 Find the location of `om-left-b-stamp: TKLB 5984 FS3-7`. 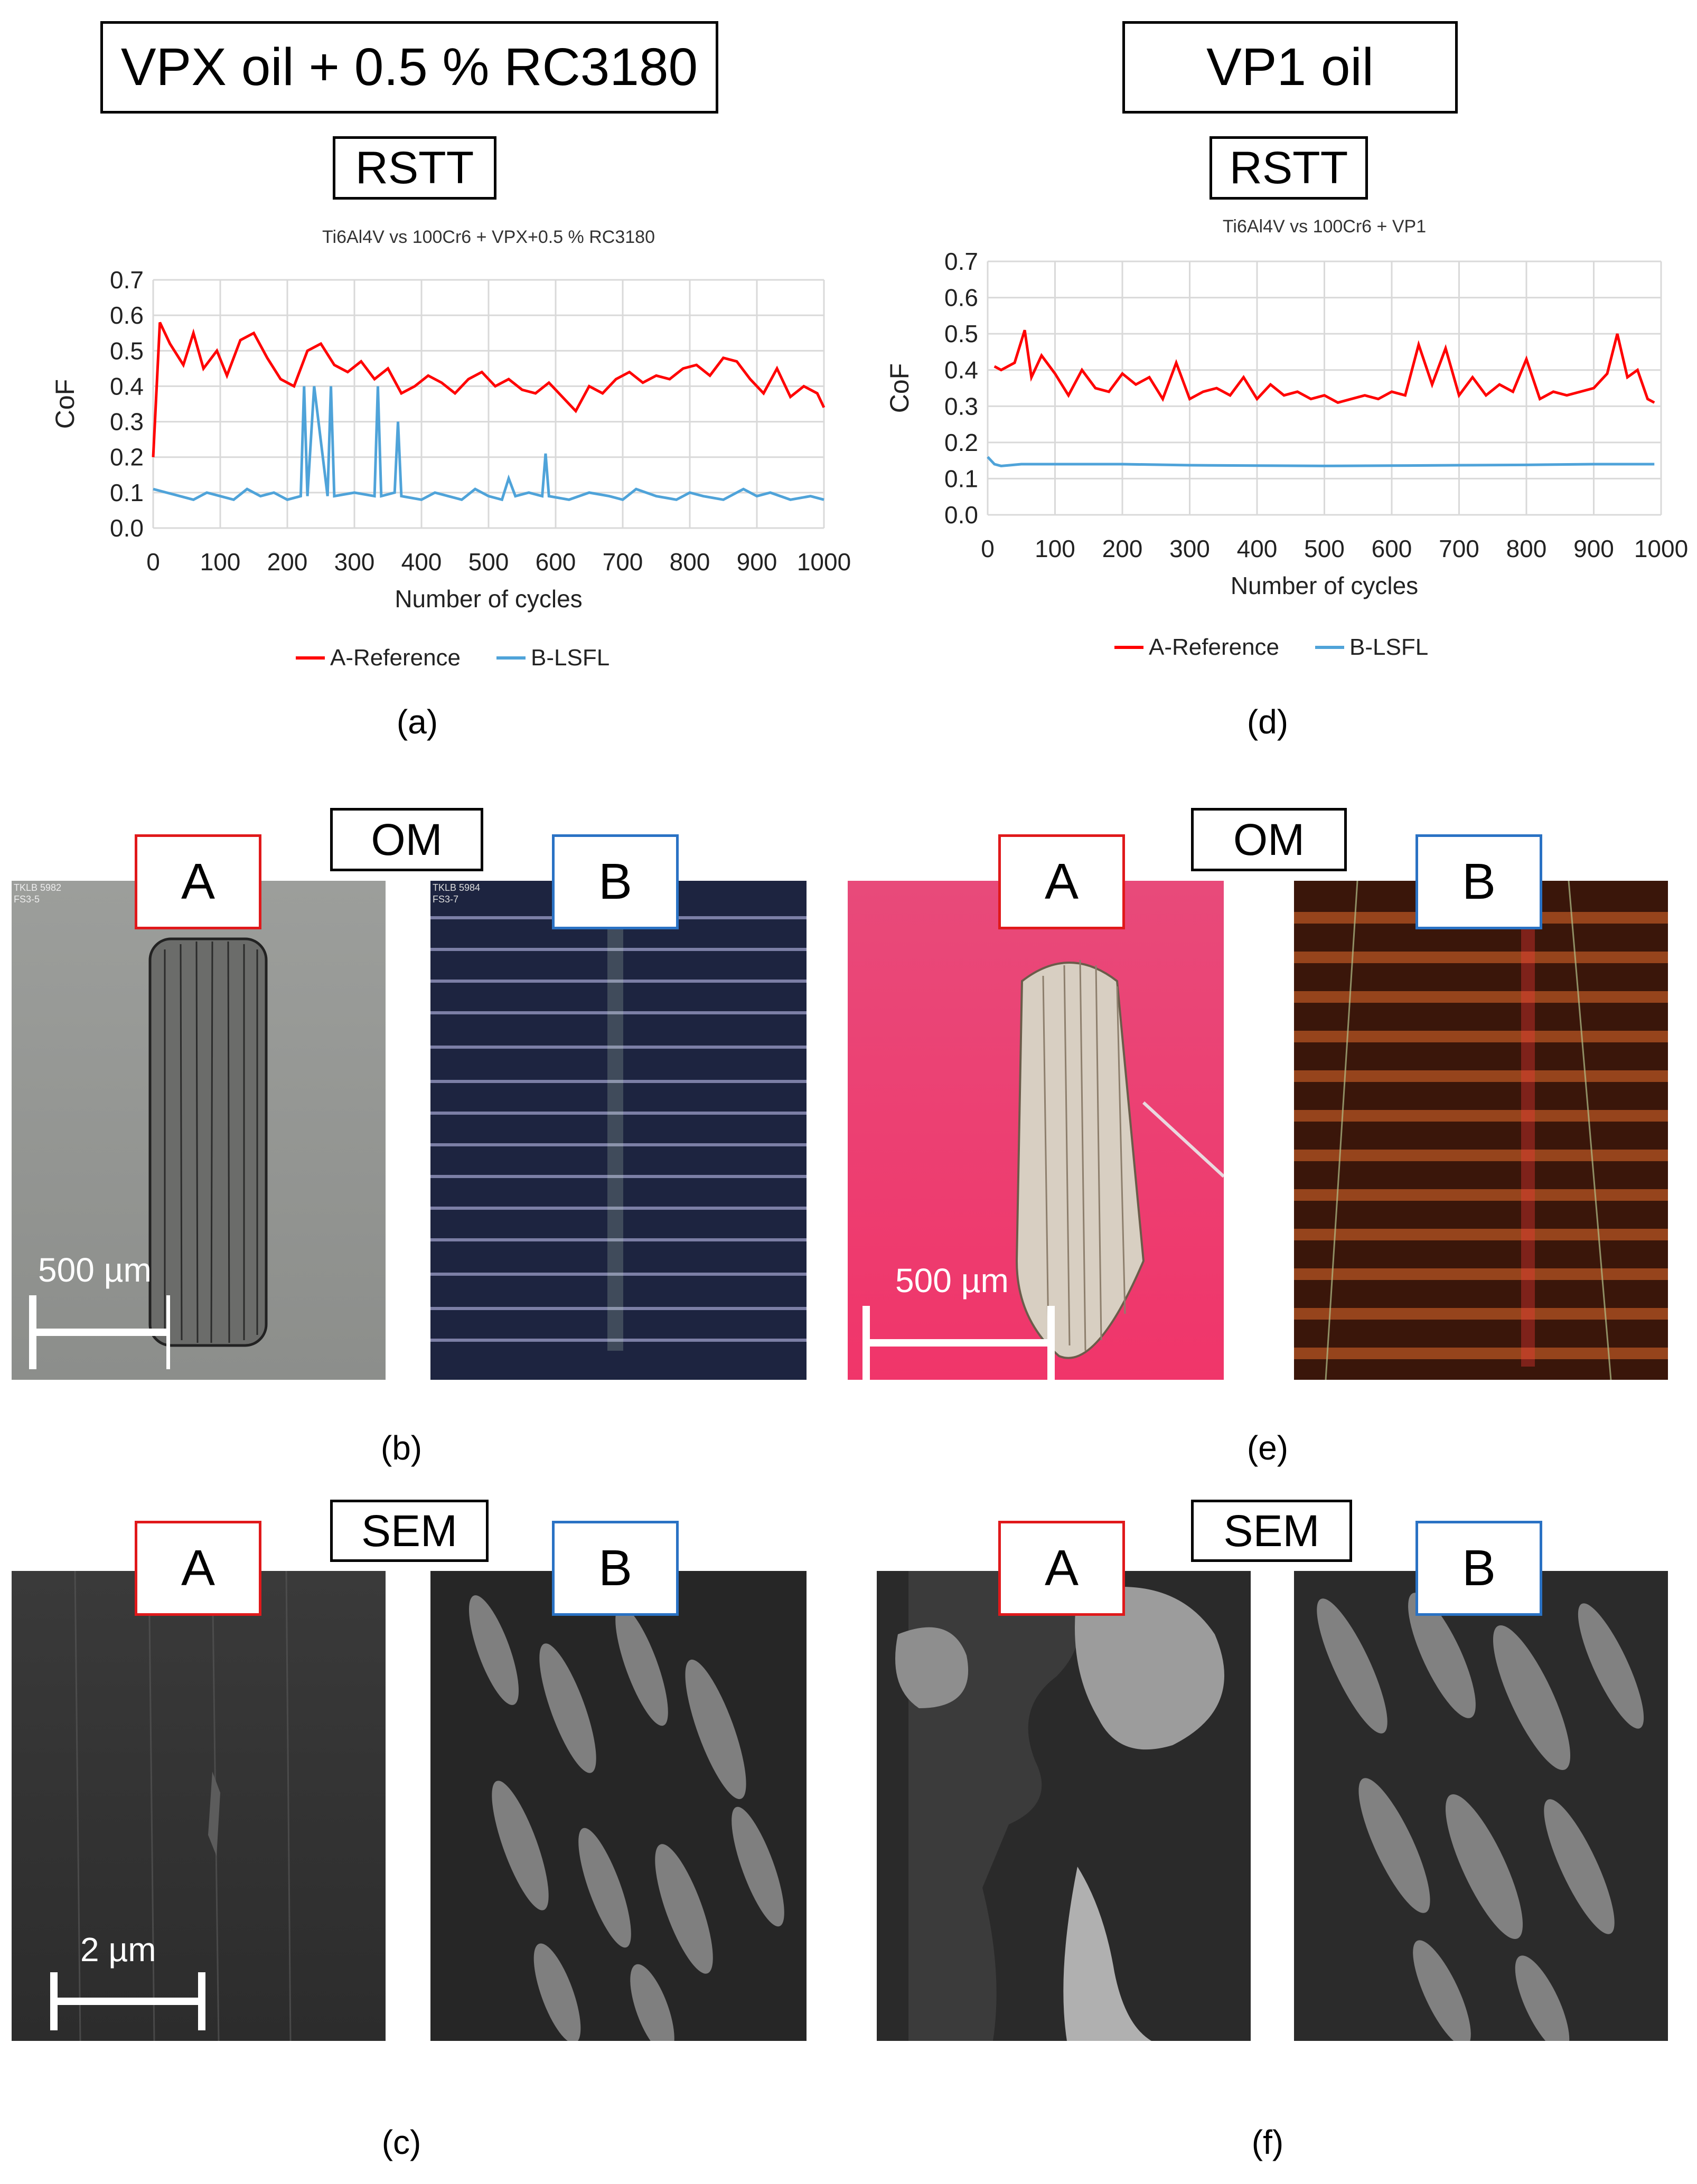

om-left-b-stamp: TKLB 5984 FS3-7 is located at coordinates (456, 893).